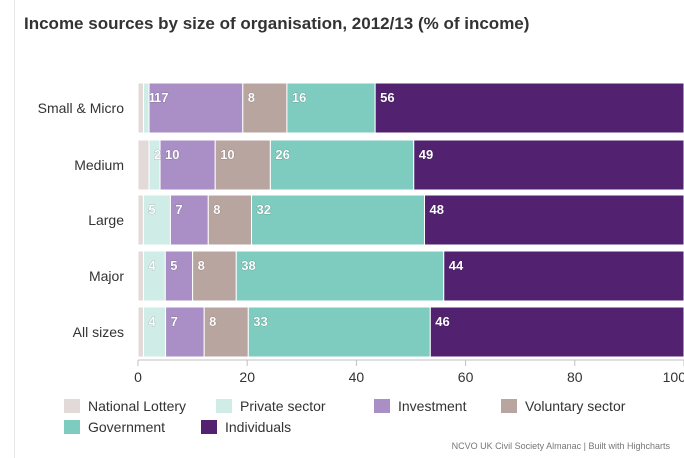 The width and height of the screenshot is (684, 458). What do you see at coordinates (260, 321) in the screenshot?
I see `data-label: 33` at bounding box center [260, 321].